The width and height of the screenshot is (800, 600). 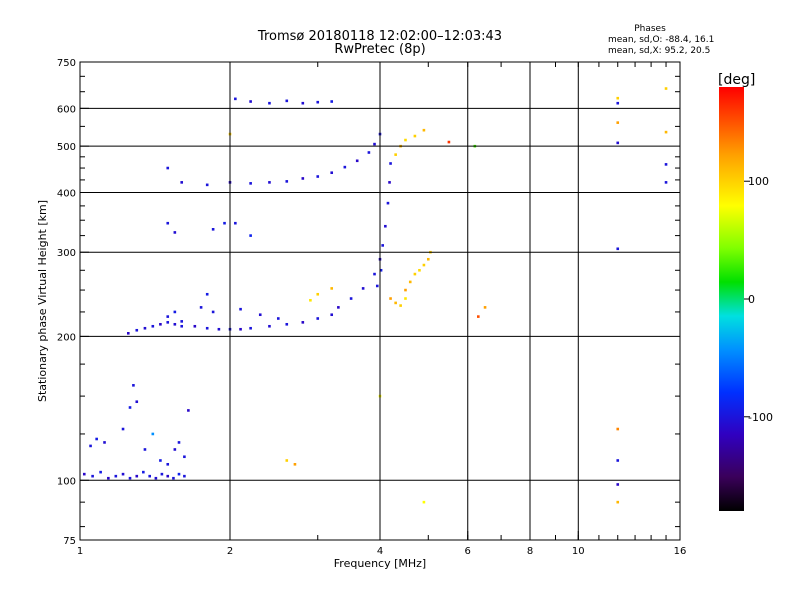 I want to click on phase-stats-o: mean, sd,O: -88.4, 16.1, so click(x=661, y=40).